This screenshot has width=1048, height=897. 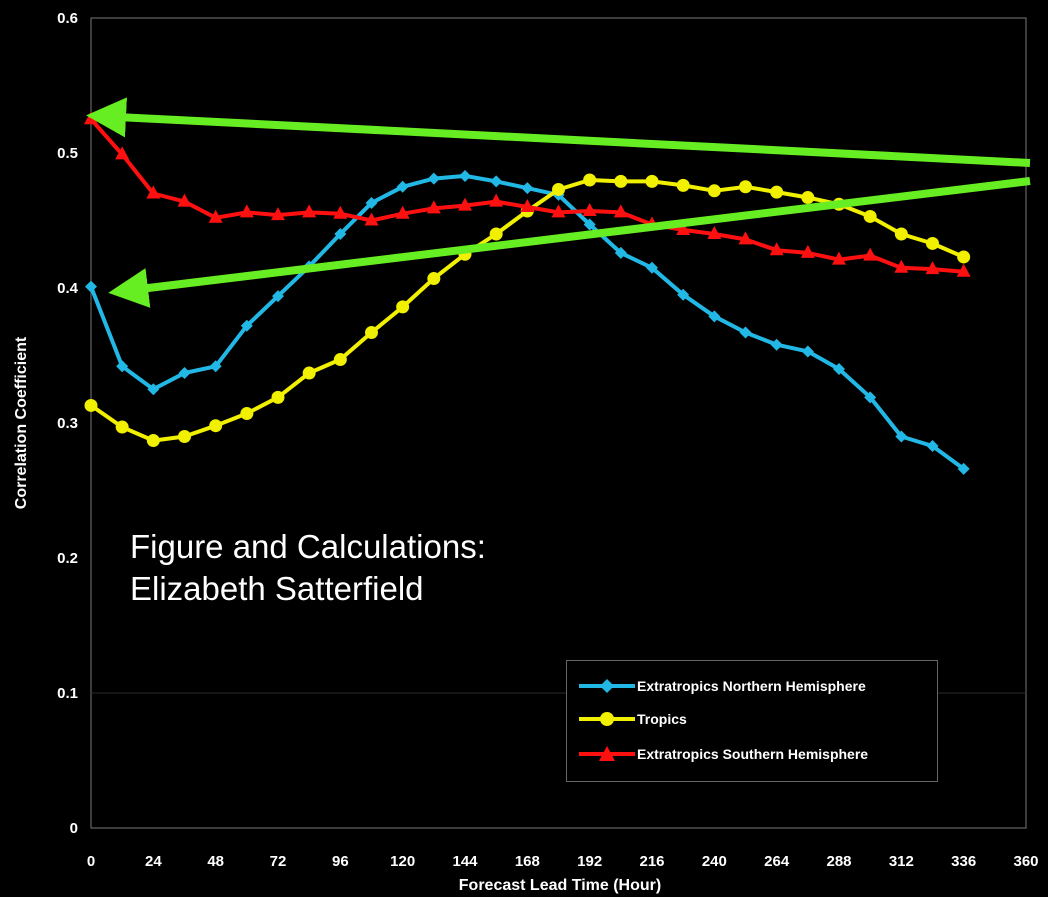 What do you see at coordinates (607, 753) in the screenshot?
I see `triangle-line-icon` at bounding box center [607, 753].